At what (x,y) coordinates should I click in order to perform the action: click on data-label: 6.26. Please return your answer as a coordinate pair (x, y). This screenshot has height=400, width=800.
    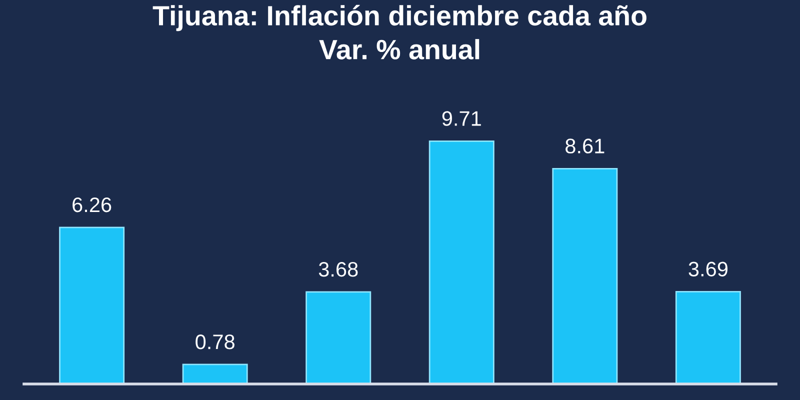
    Looking at the image, I should click on (92, 204).